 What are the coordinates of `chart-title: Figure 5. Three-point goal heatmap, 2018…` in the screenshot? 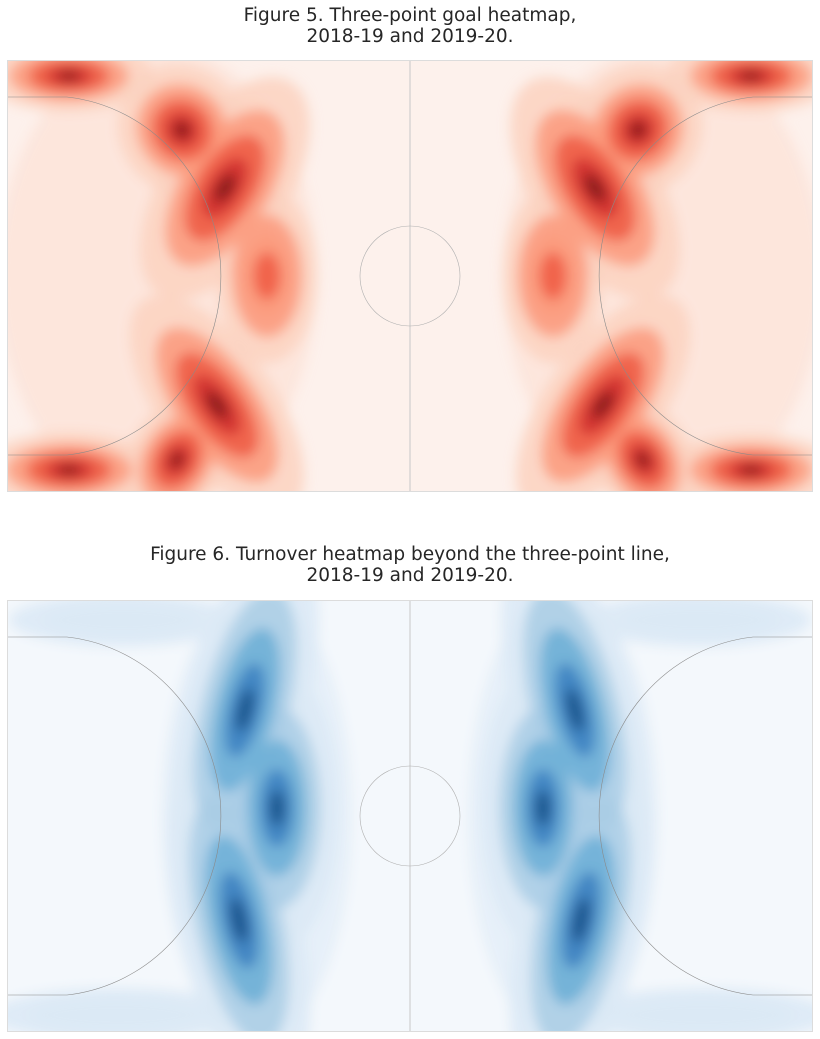 It's located at (410, 26).